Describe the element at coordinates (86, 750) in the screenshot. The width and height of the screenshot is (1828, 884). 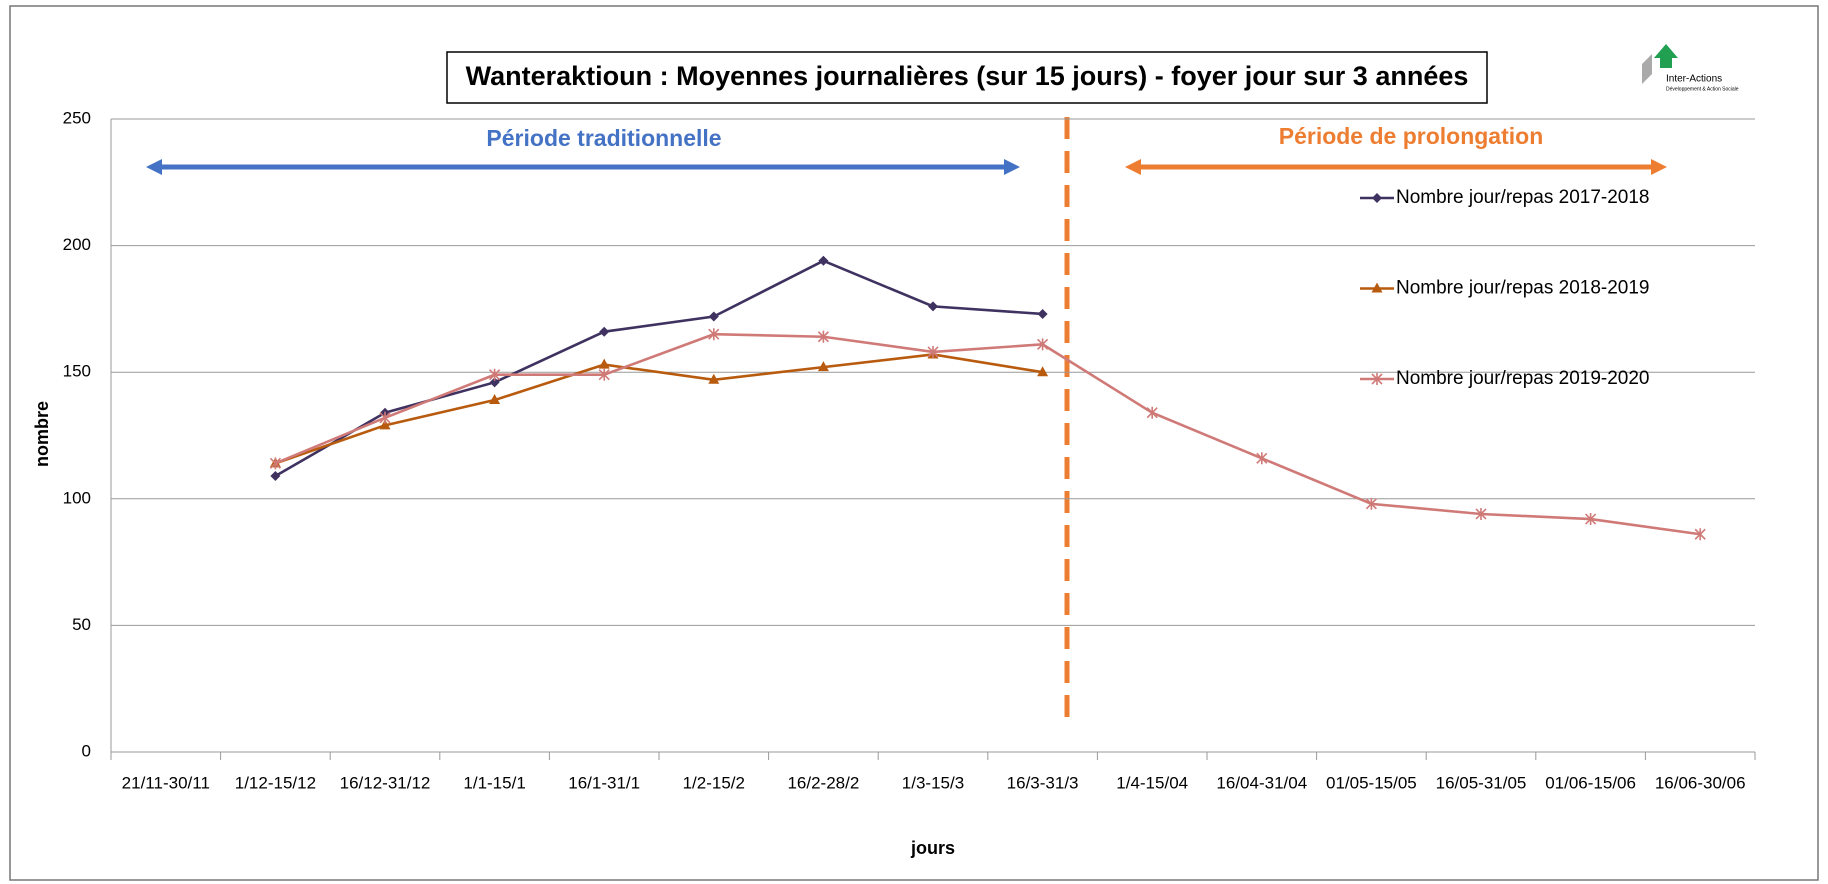
I see `y-tick-label: 0` at that location.